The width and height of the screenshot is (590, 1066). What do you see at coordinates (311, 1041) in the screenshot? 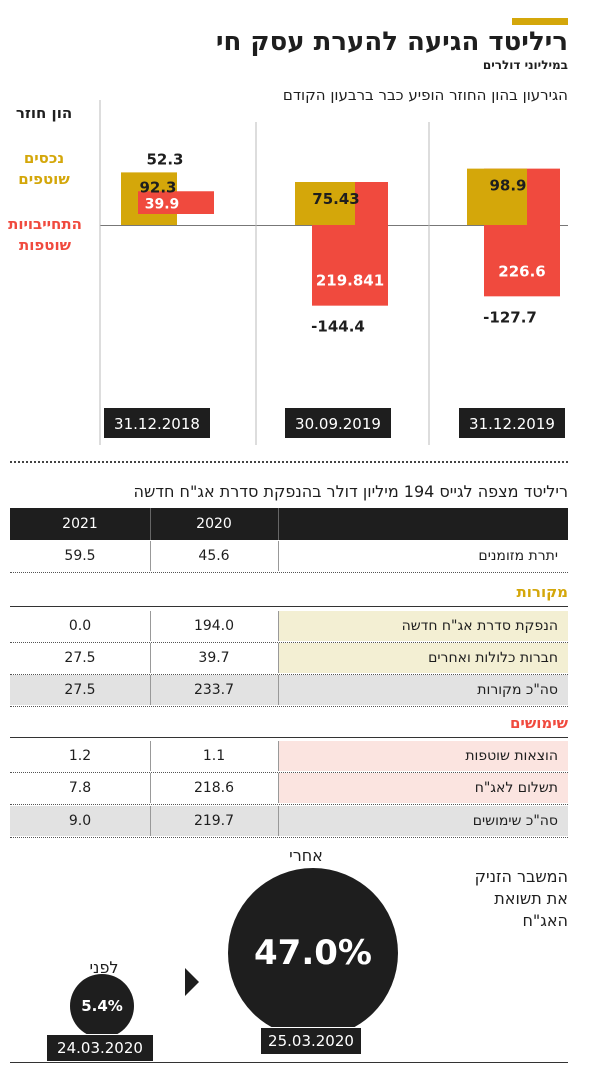
I see `after-date: 25.03.2020` at bounding box center [311, 1041].